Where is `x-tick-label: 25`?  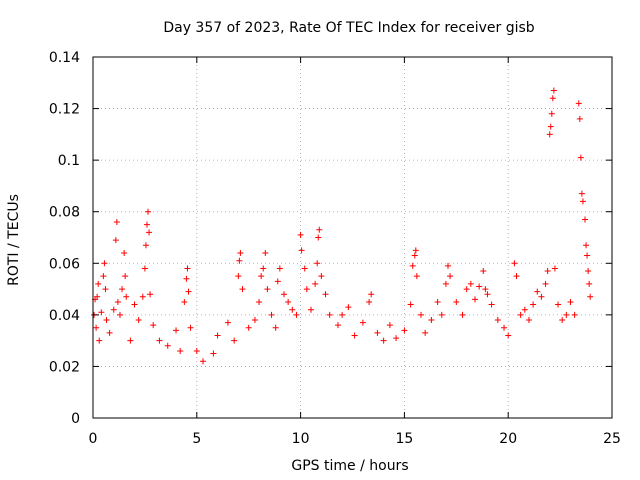
x-tick-label: 25 is located at coordinates (612, 439).